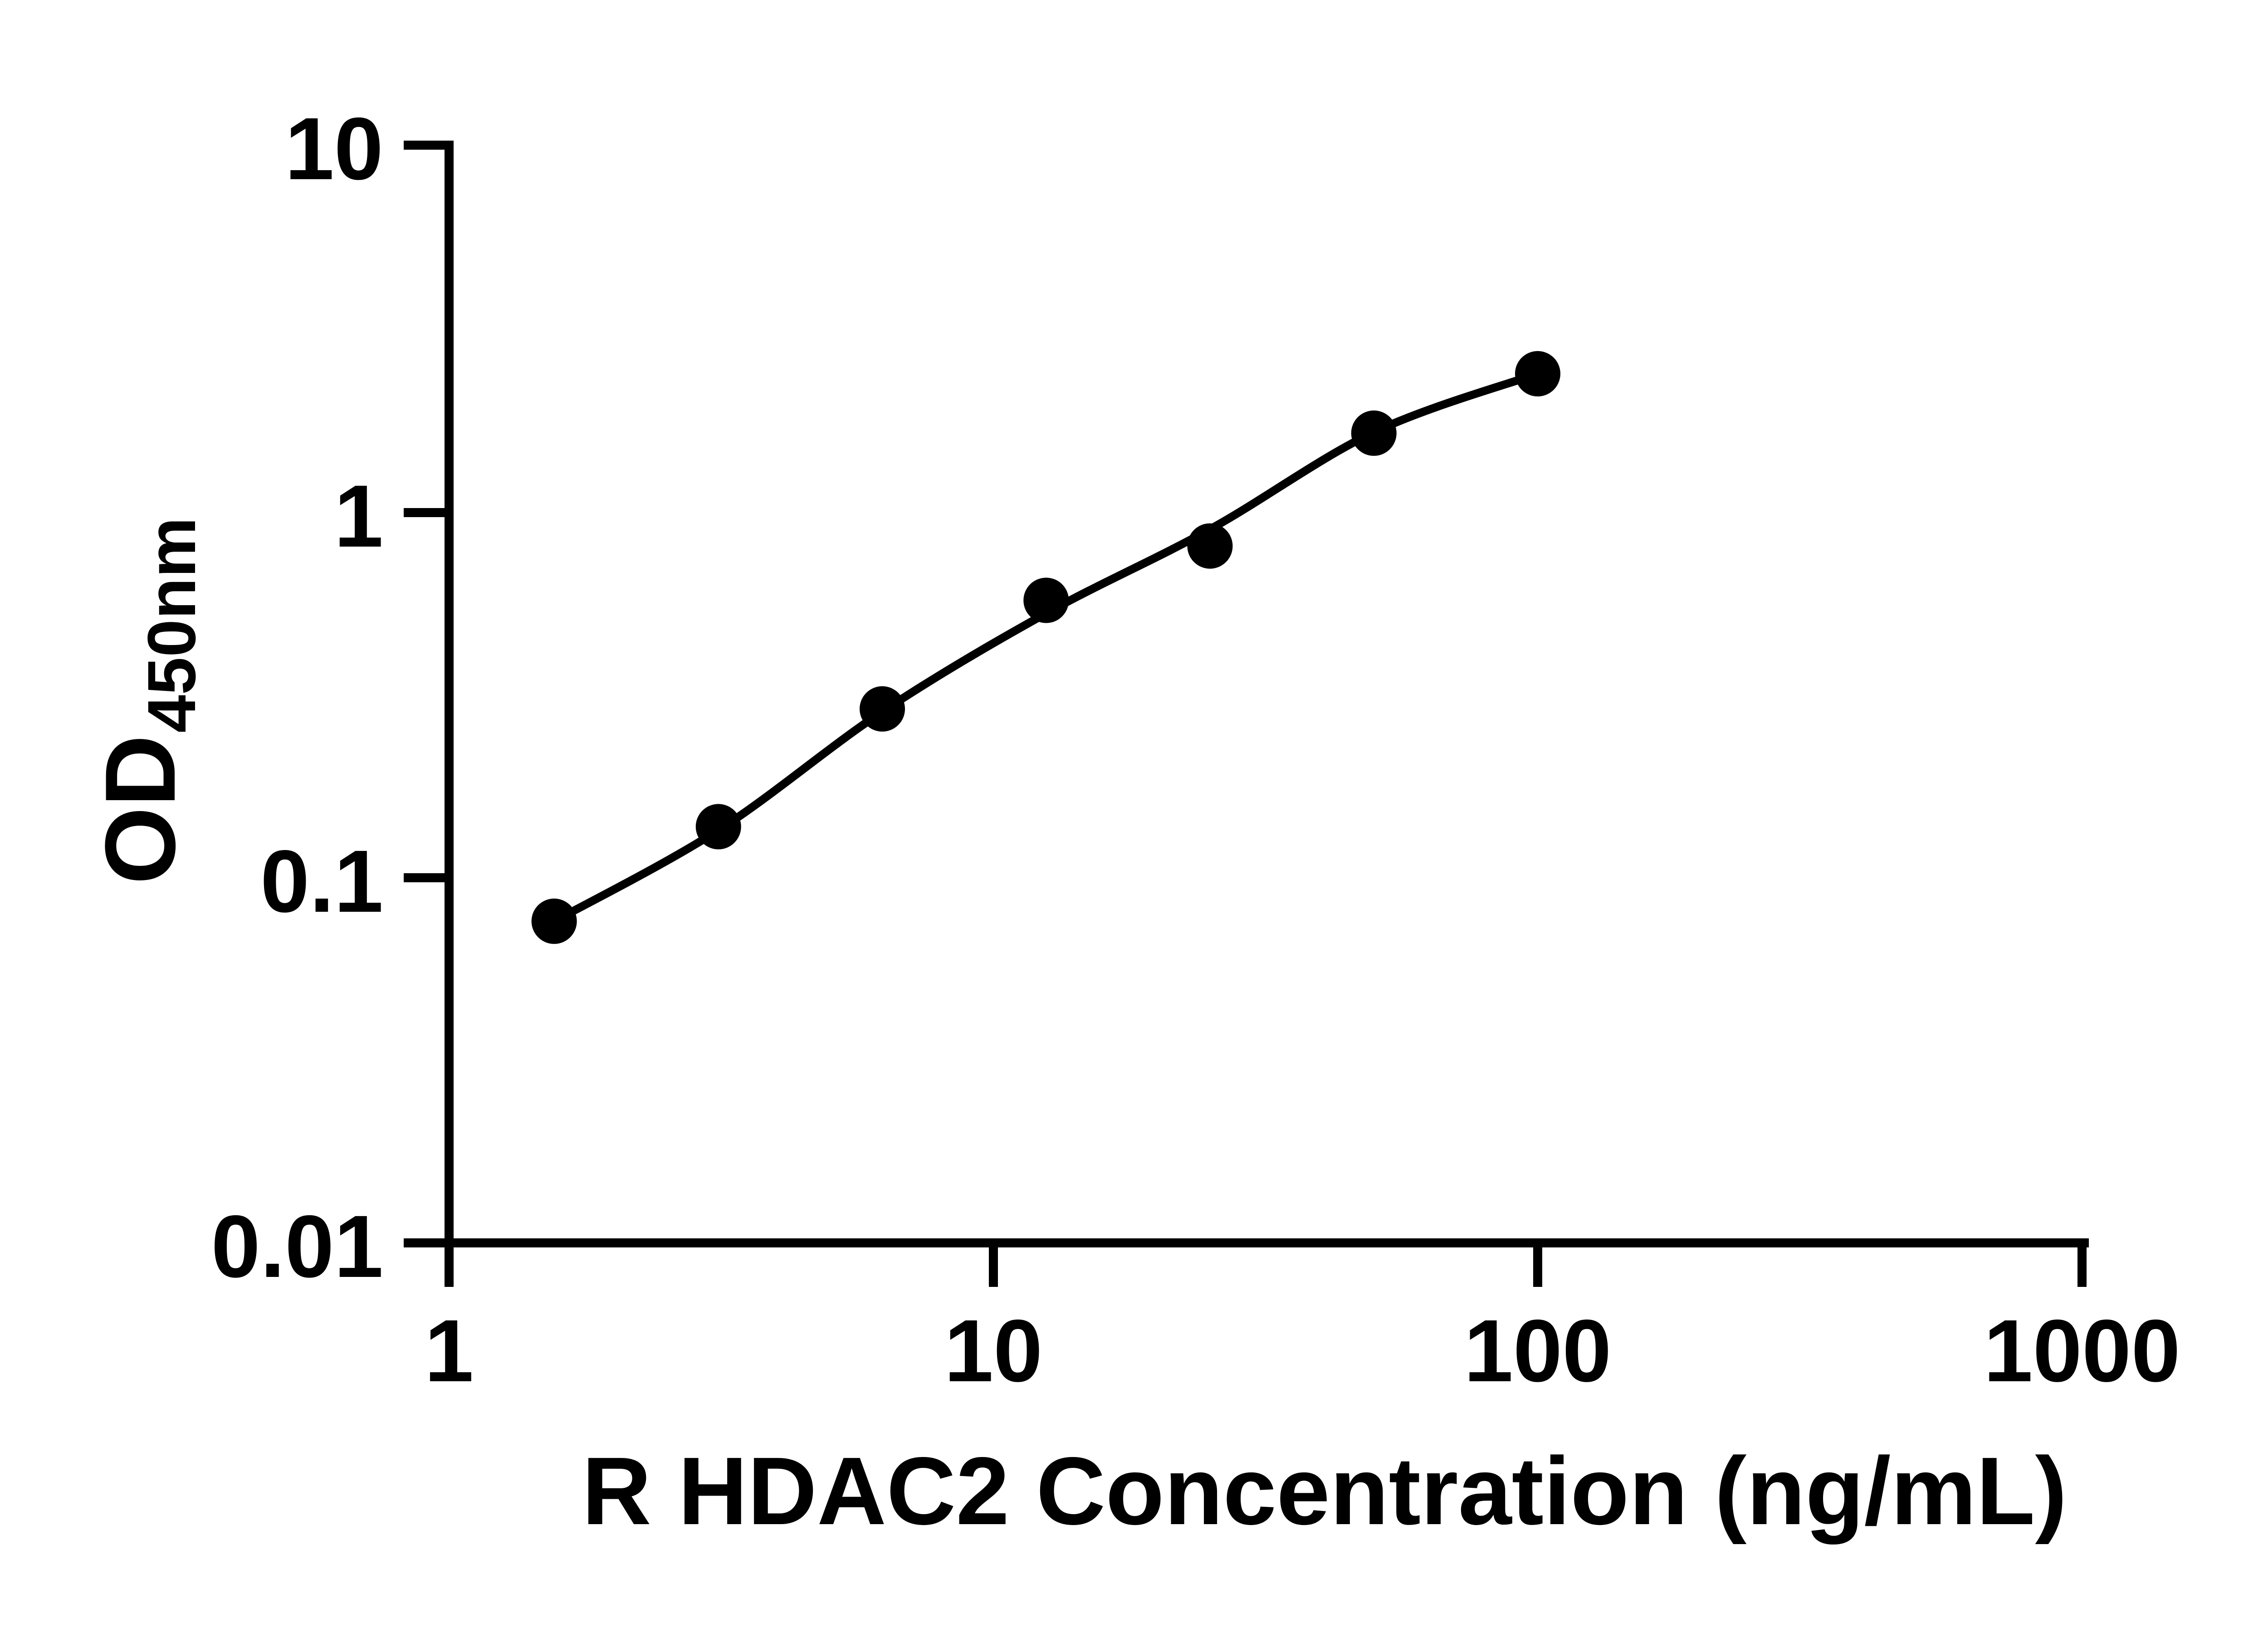 The width and height of the screenshot is (2268, 1633). I want to click on y-axis-title: OD 450nm, so click(147, 701).